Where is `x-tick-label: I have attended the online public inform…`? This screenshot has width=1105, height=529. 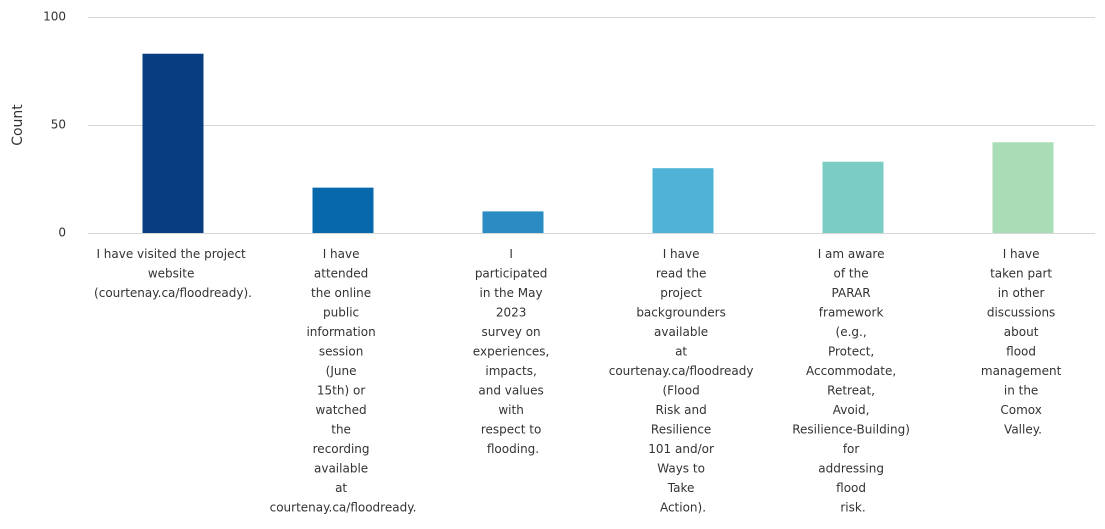 x-tick-label: I have attended the online public inform… is located at coordinates (343, 381).